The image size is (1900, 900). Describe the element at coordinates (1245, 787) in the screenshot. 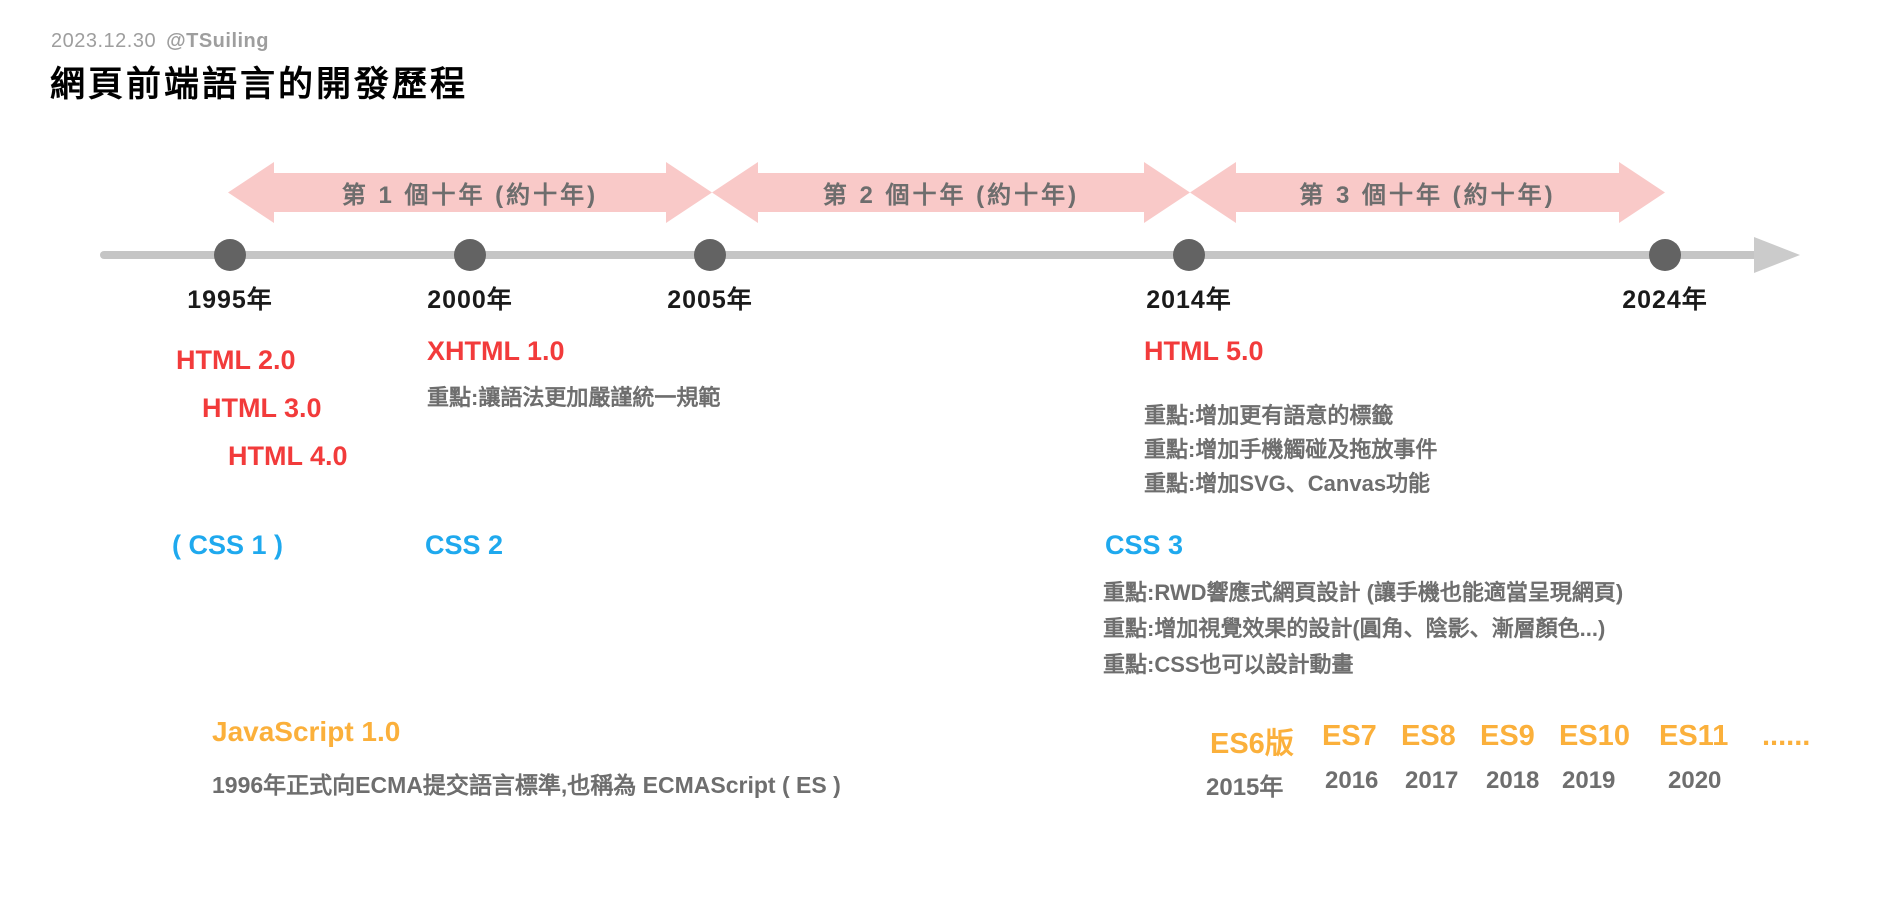

I see `es-year-2015: 2015年` at that location.